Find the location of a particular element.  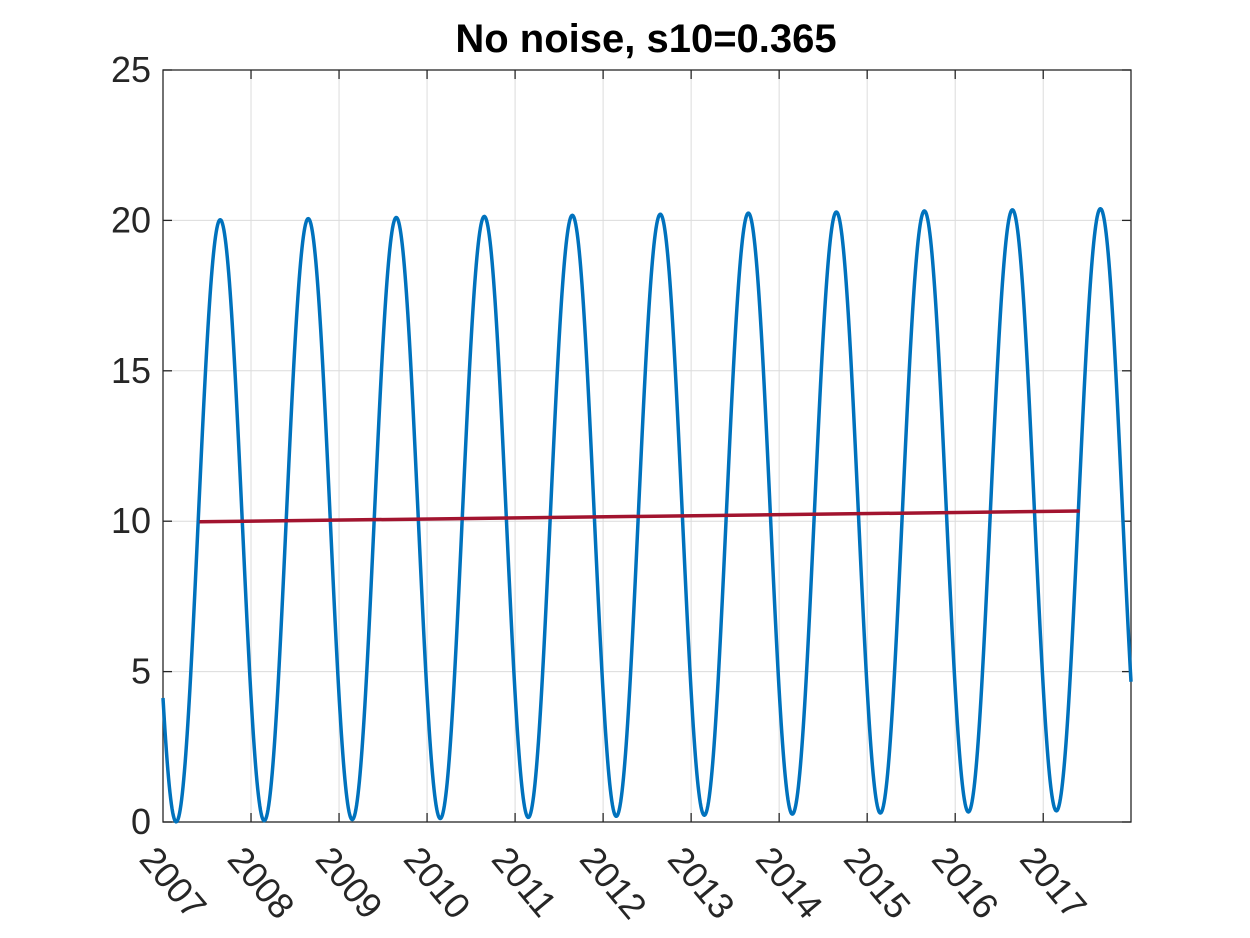

y-tick-label: 0 is located at coordinates (141, 821).